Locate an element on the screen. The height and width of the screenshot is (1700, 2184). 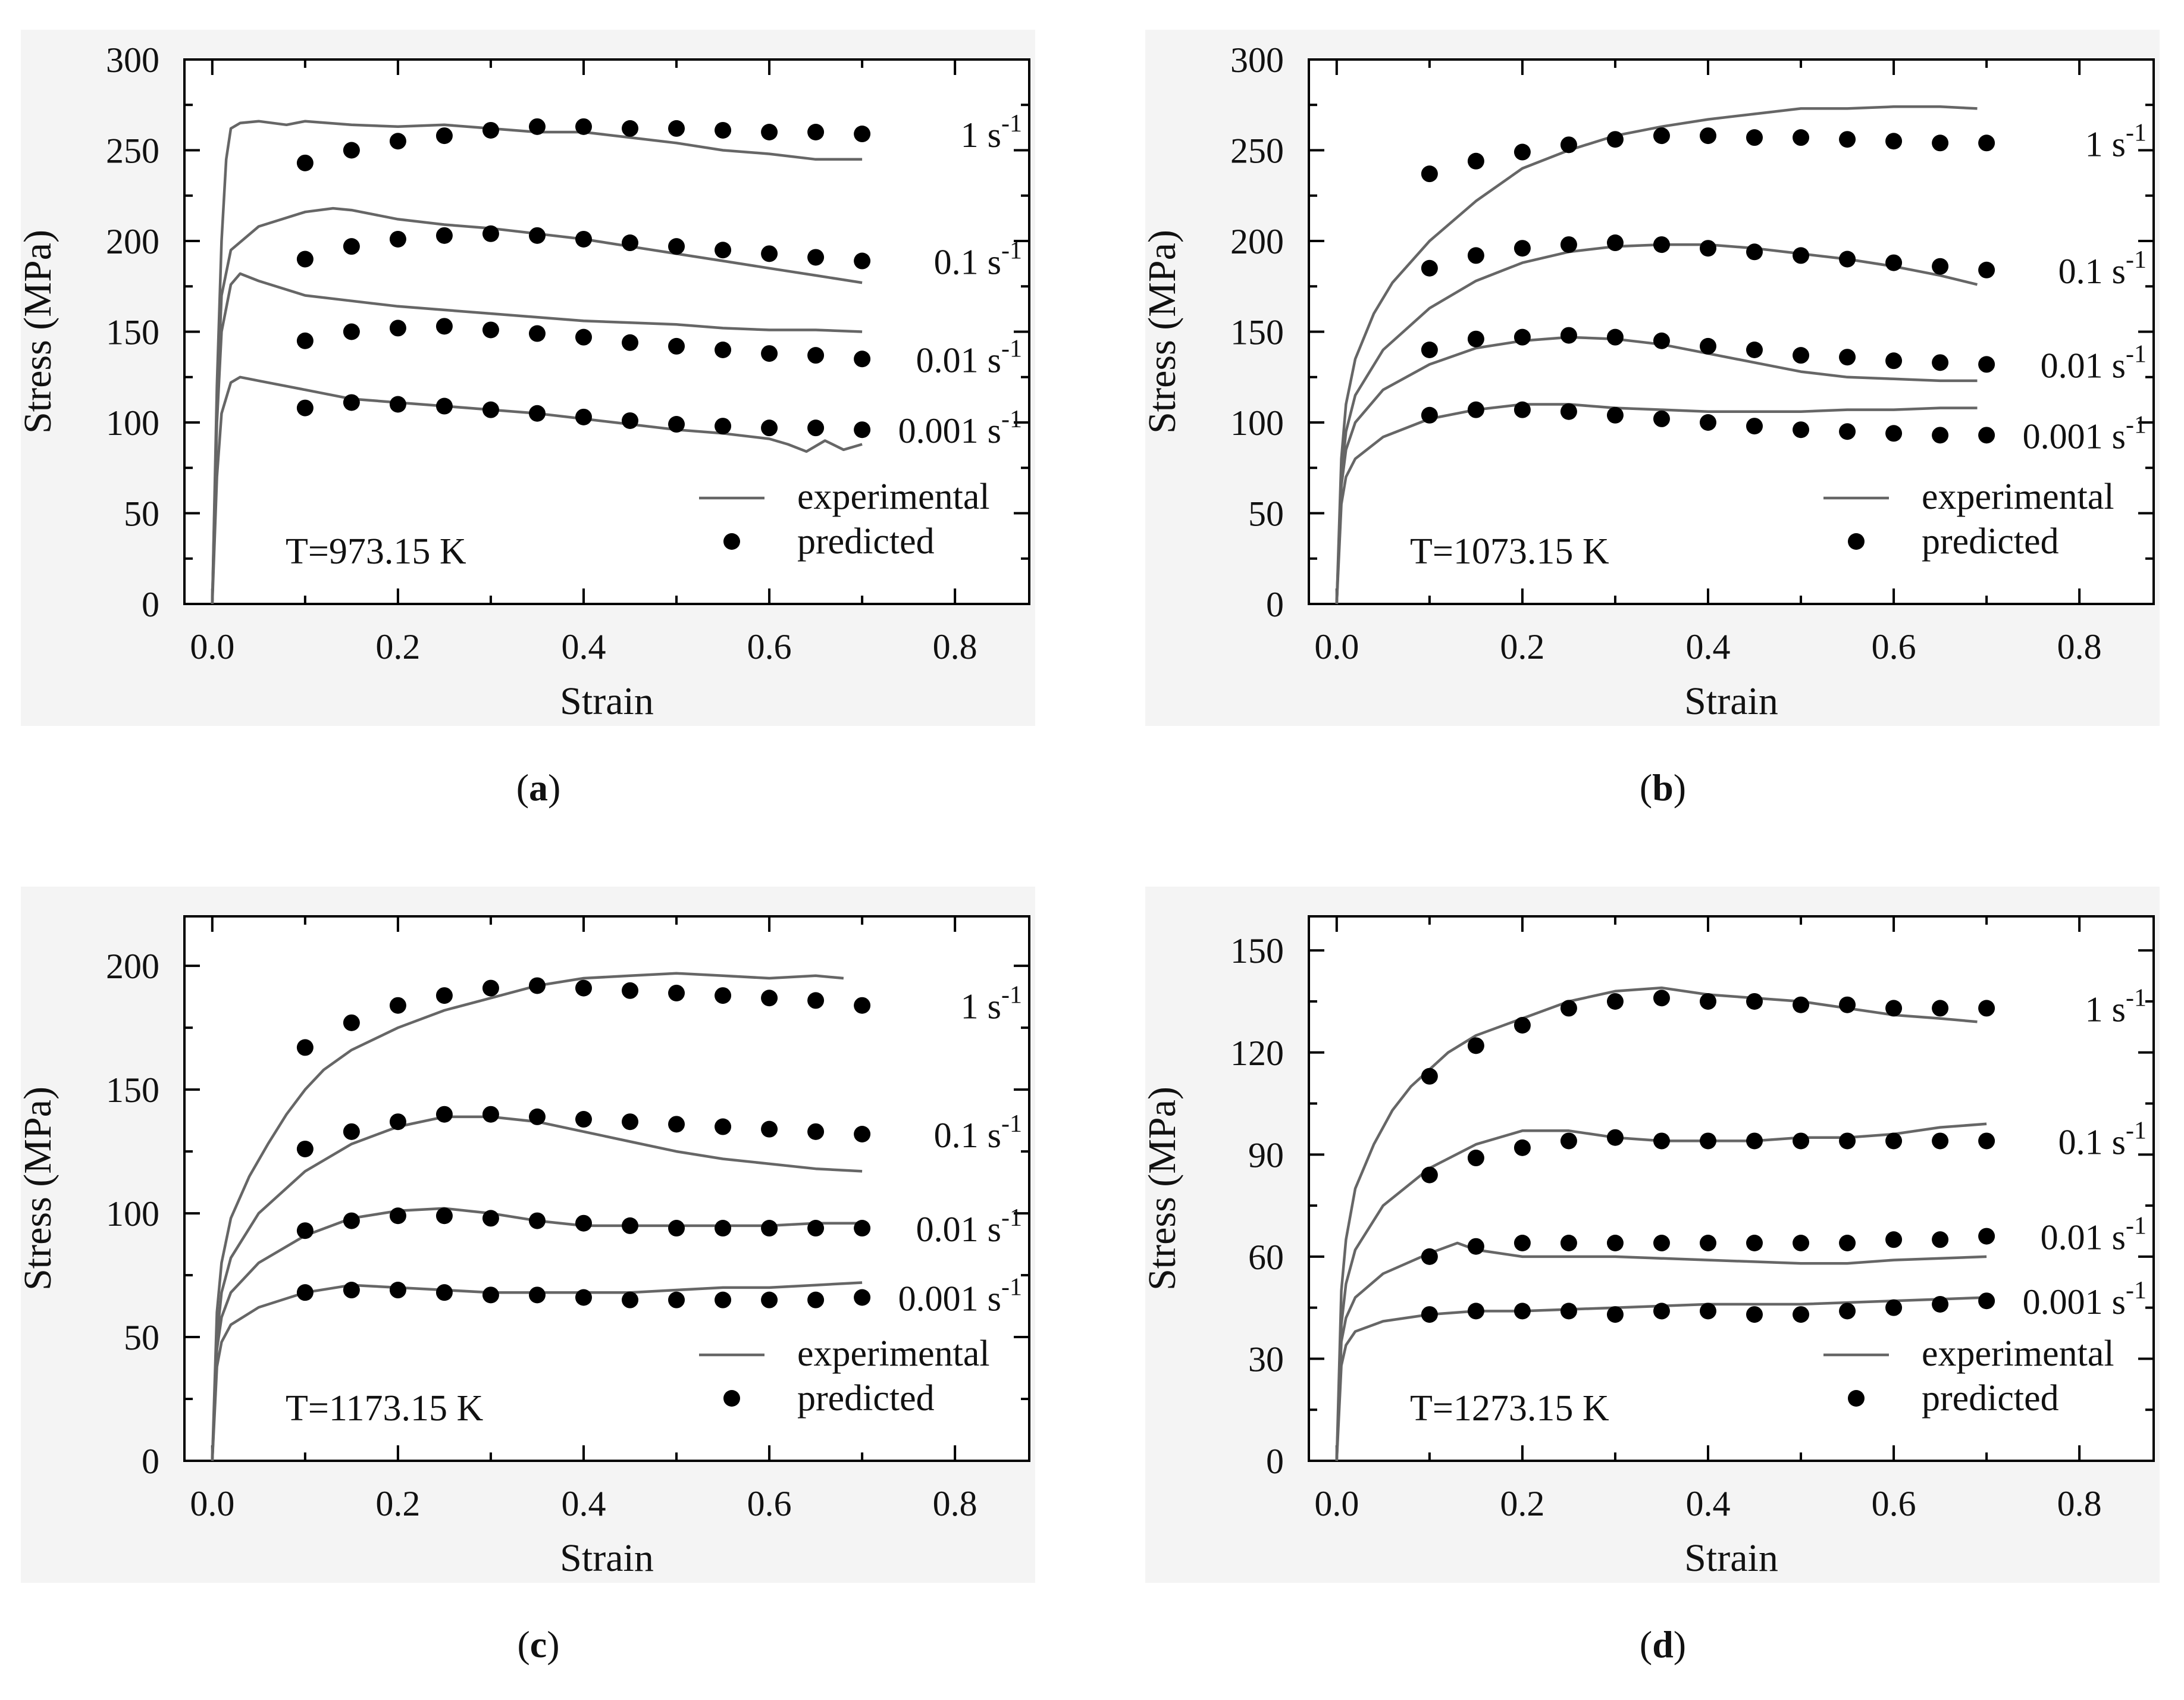
x-axis-title: Strain is located at coordinates (607, 701).